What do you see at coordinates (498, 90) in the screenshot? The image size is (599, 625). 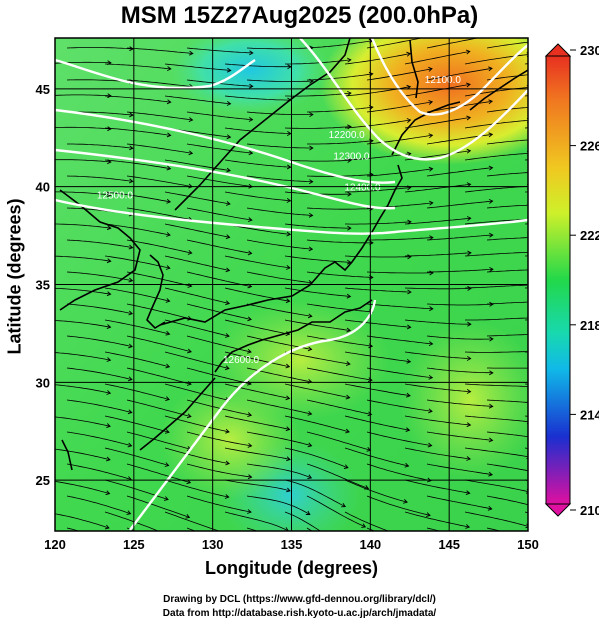 I see `coast-kuril` at bounding box center [498, 90].